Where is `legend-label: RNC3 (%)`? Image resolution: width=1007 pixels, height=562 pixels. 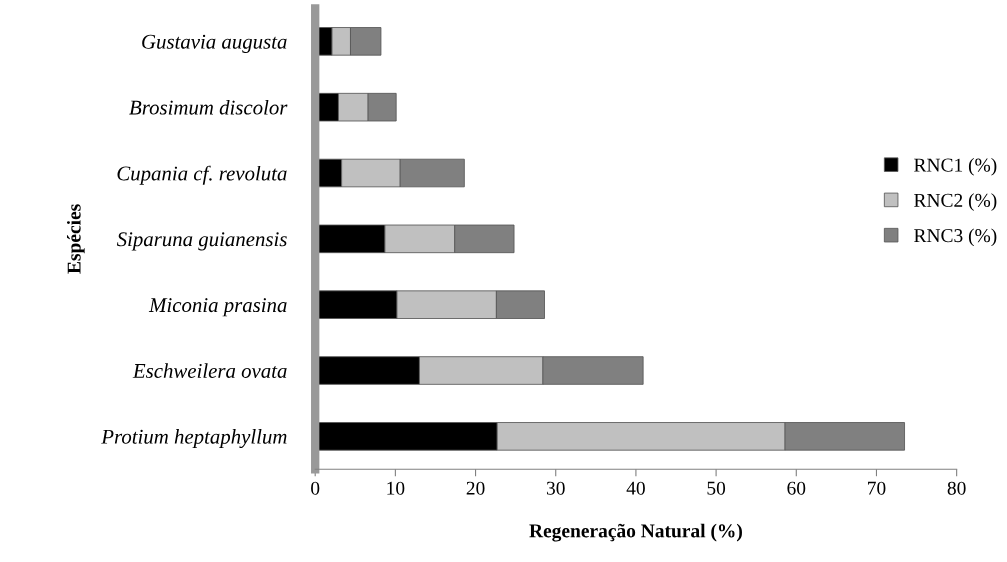
legend-label: RNC3 (%) is located at coordinates (955, 237).